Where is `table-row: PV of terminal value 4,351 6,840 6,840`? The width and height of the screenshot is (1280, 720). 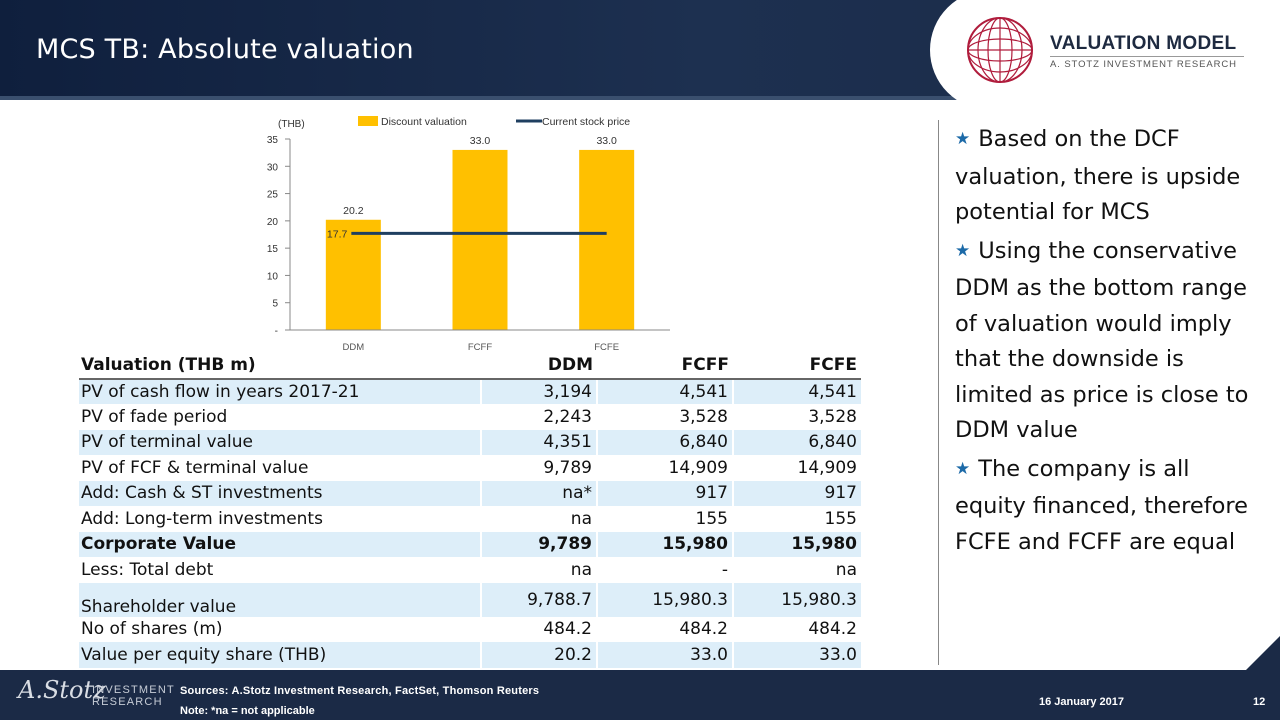
table-row: PV of terminal value 4,351 6,840 6,840 is located at coordinates (470, 442).